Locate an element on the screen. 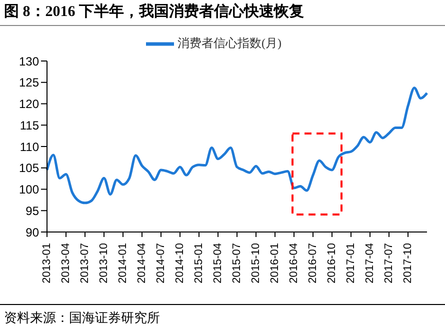 This screenshot has height=331, width=445. x-tick-label: 2013-10 is located at coordinates (104, 263).